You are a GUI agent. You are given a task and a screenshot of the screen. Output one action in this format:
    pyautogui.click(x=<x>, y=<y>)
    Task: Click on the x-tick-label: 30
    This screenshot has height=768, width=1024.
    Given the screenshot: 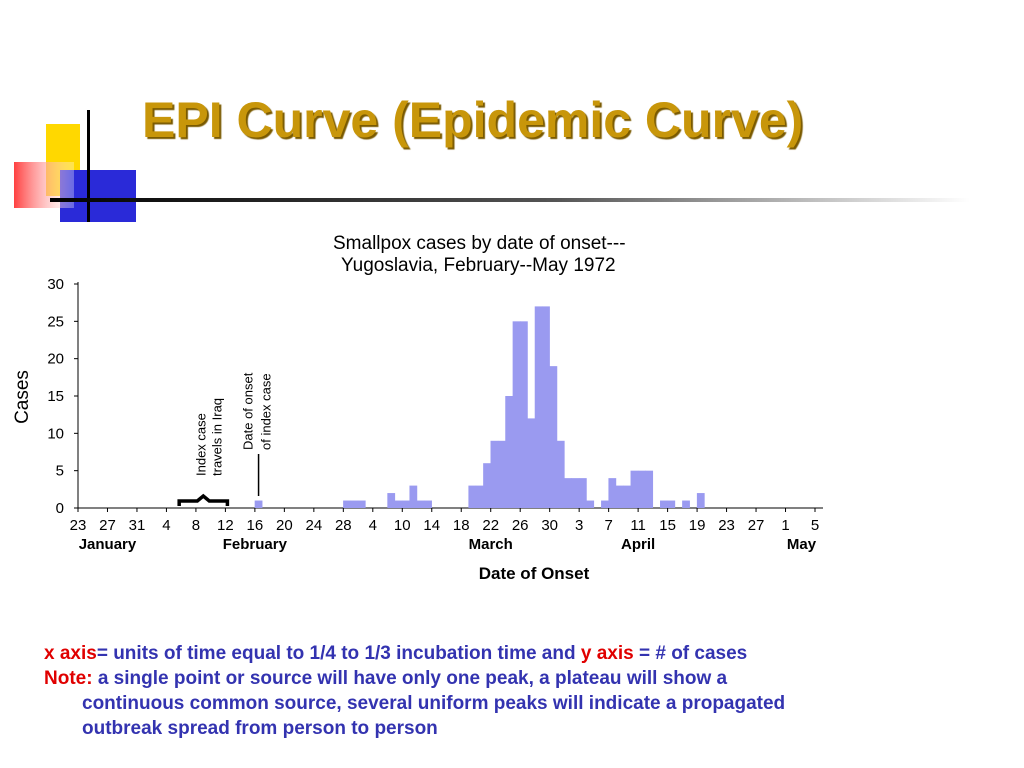 What is the action you would take?
    pyautogui.click(x=549, y=525)
    